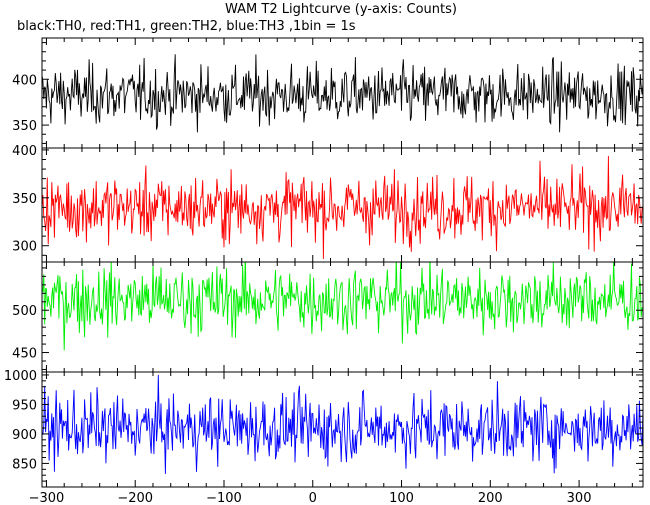 The width and height of the screenshot is (650, 505). I want to click on y-tick-label: 1000, so click(20, 376).